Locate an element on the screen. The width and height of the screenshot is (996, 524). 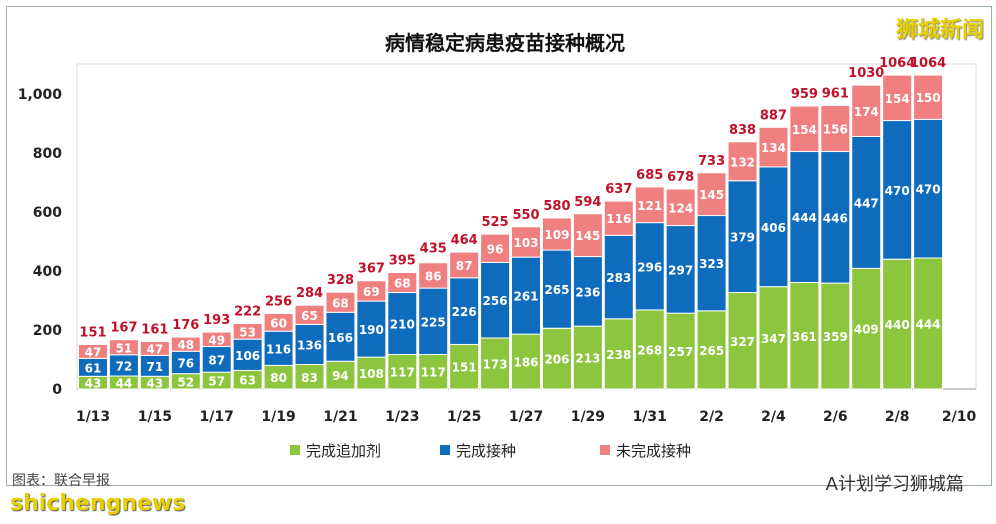
segment-label: 327 is located at coordinates (742, 342).